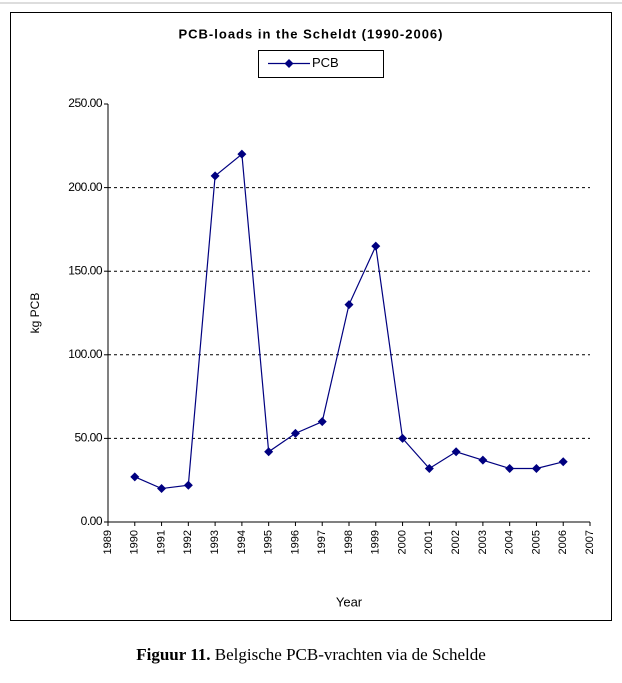  I want to click on x-tick-label: 2002, so click(456, 542).